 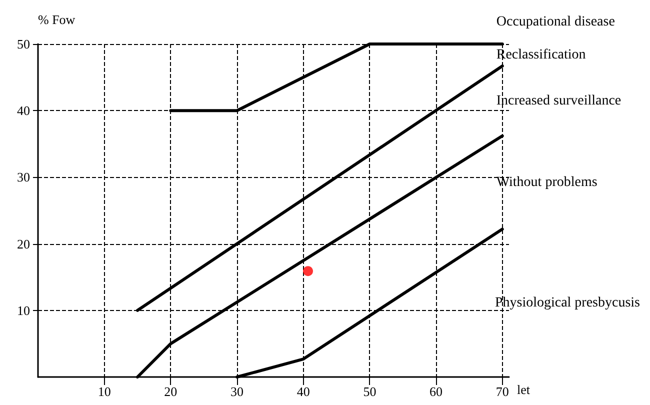 What do you see at coordinates (436, 391) in the screenshot?
I see `x-tick-label: 60` at bounding box center [436, 391].